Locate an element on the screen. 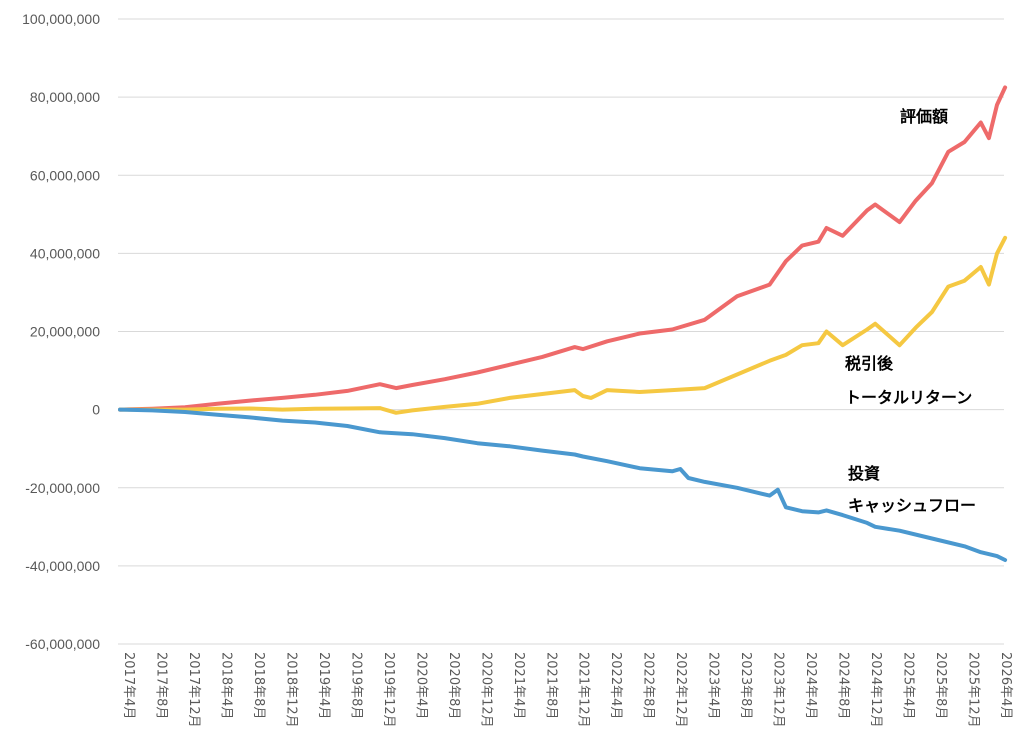 The width and height of the screenshot is (1024, 755). x-tick-label: 2020年8月 is located at coordinates (453, 685).